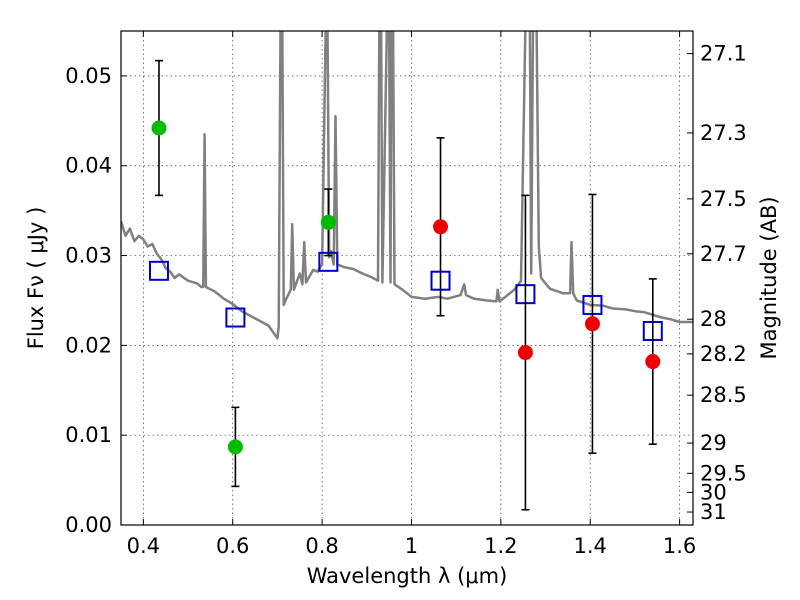  Describe the element at coordinates (713, 443) in the screenshot. I see `right-tick-label: 29` at that location.